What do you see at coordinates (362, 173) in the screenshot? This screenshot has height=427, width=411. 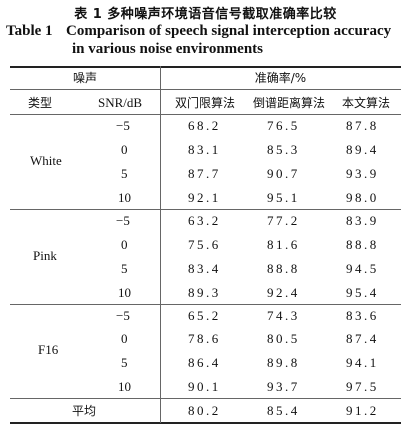 I see `value-cell: 93.9` at bounding box center [362, 173].